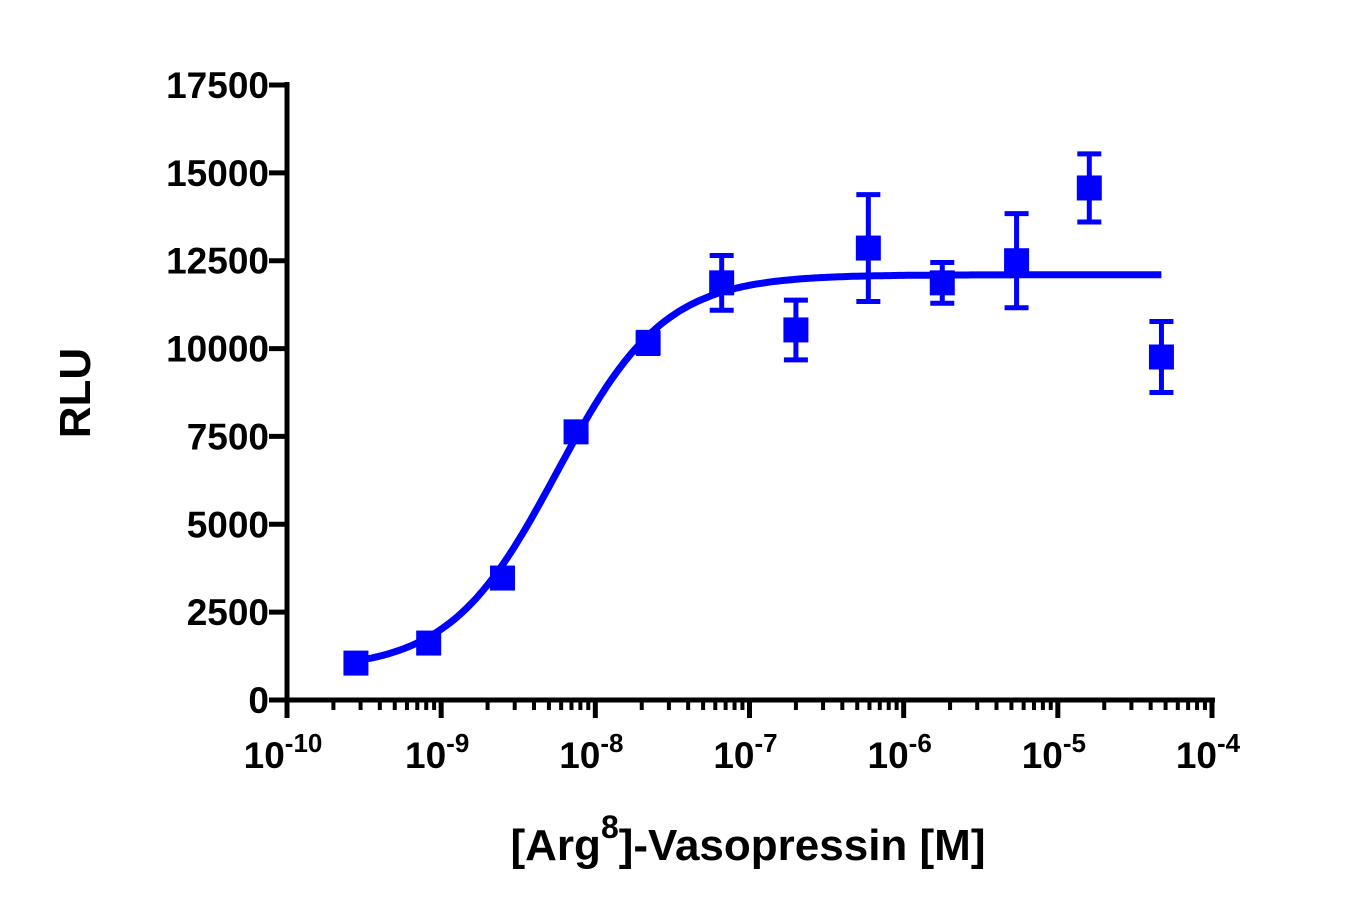 Image resolution: width=1354 pixels, height=915 pixels. I want to click on y-tick-label: 15000, so click(217, 173).